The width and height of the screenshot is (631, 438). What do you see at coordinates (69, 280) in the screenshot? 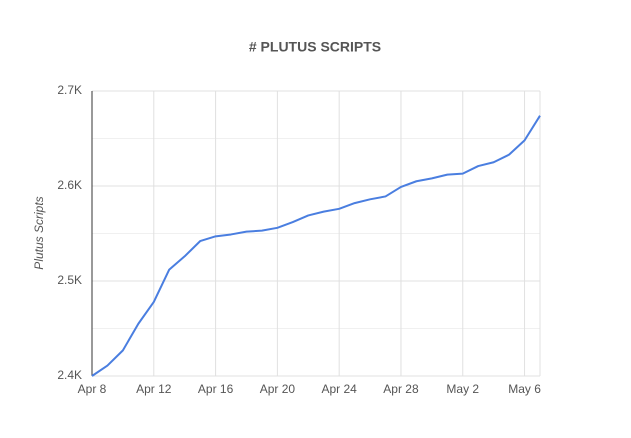
I see `y-tick-label: 2.5K` at bounding box center [69, 280].